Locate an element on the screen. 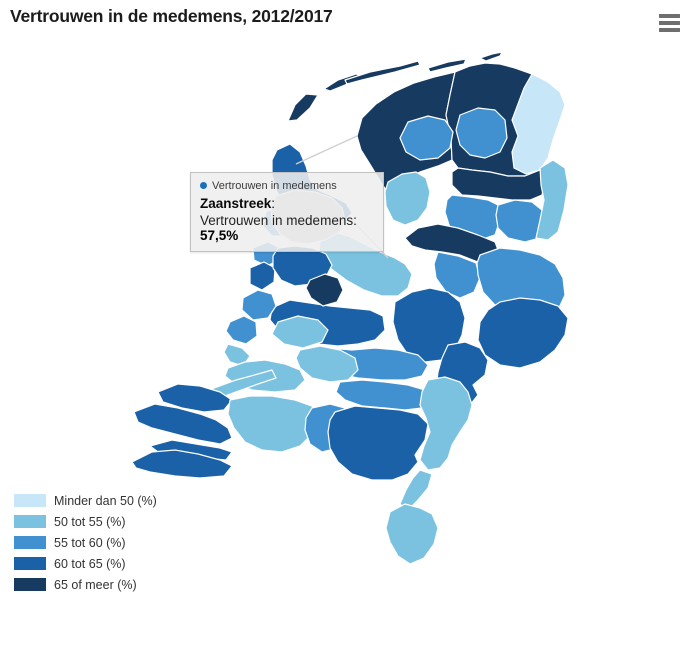 Image resolution: width=693 pixels, height=655 pixels. legend-item: 65 of meer (%) is located at coordinates (85, 584).